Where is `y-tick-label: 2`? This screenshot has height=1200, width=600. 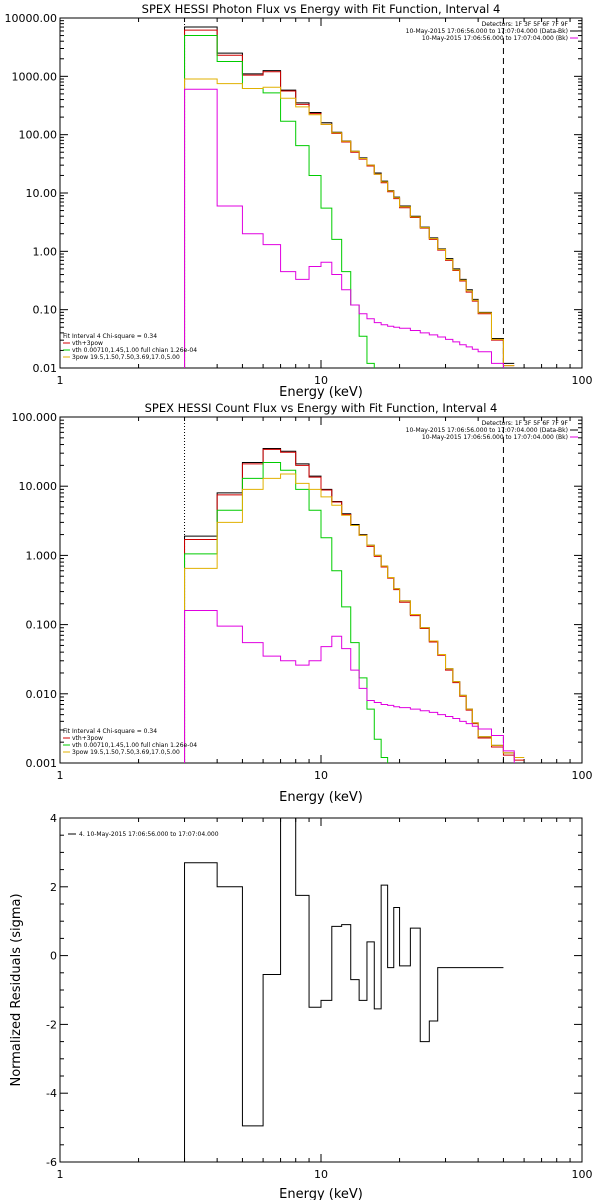
y-tick-label: 2 is located at coordinates (53, 887).